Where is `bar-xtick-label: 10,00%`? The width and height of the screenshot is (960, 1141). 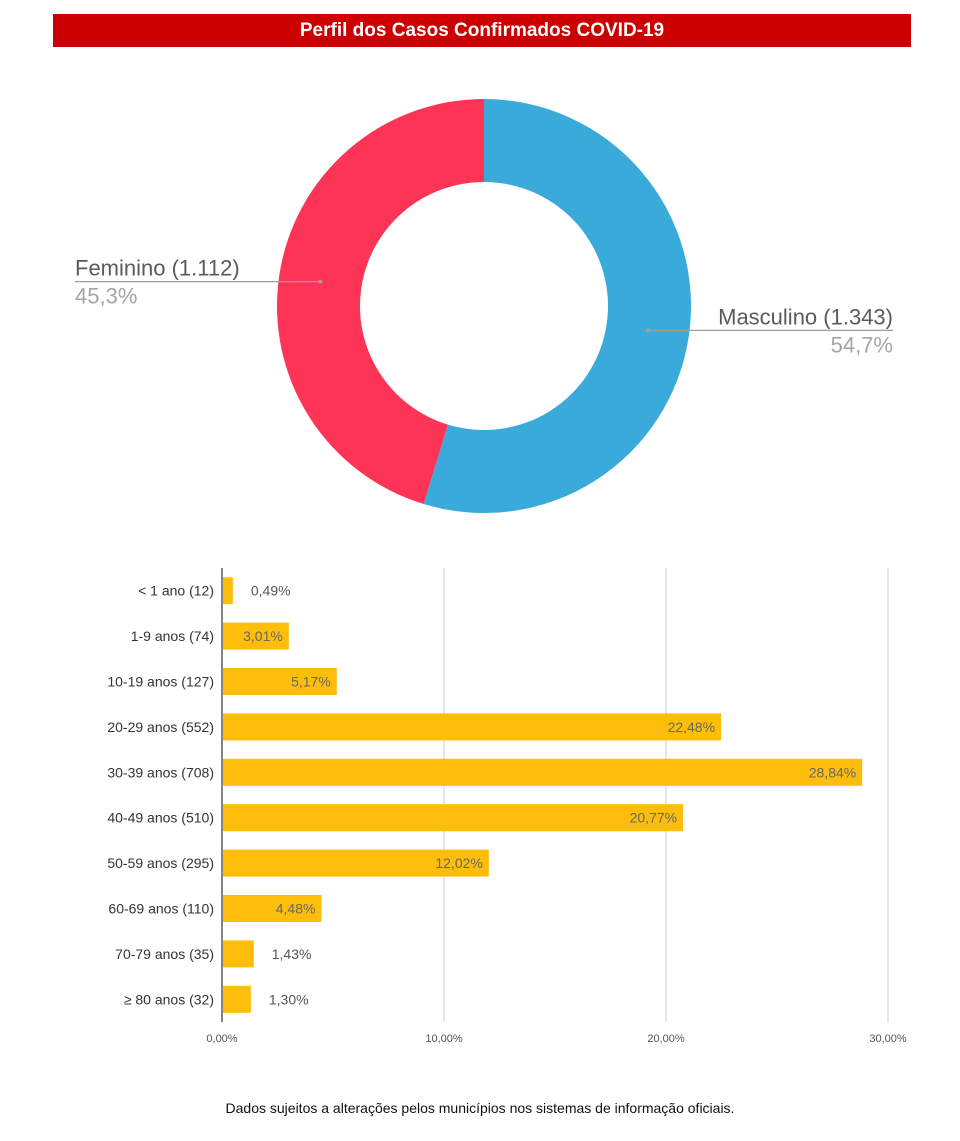
bar-xtick-label: 10,00% is located at coordinates (444, 1039).